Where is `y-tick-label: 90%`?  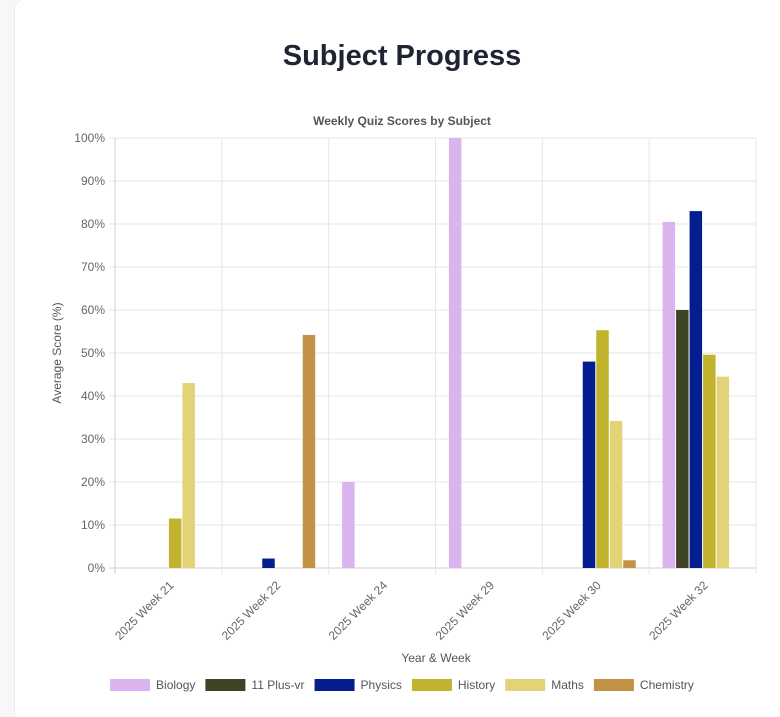
y-tick-label: 90% is located at coordinates (93, 181).